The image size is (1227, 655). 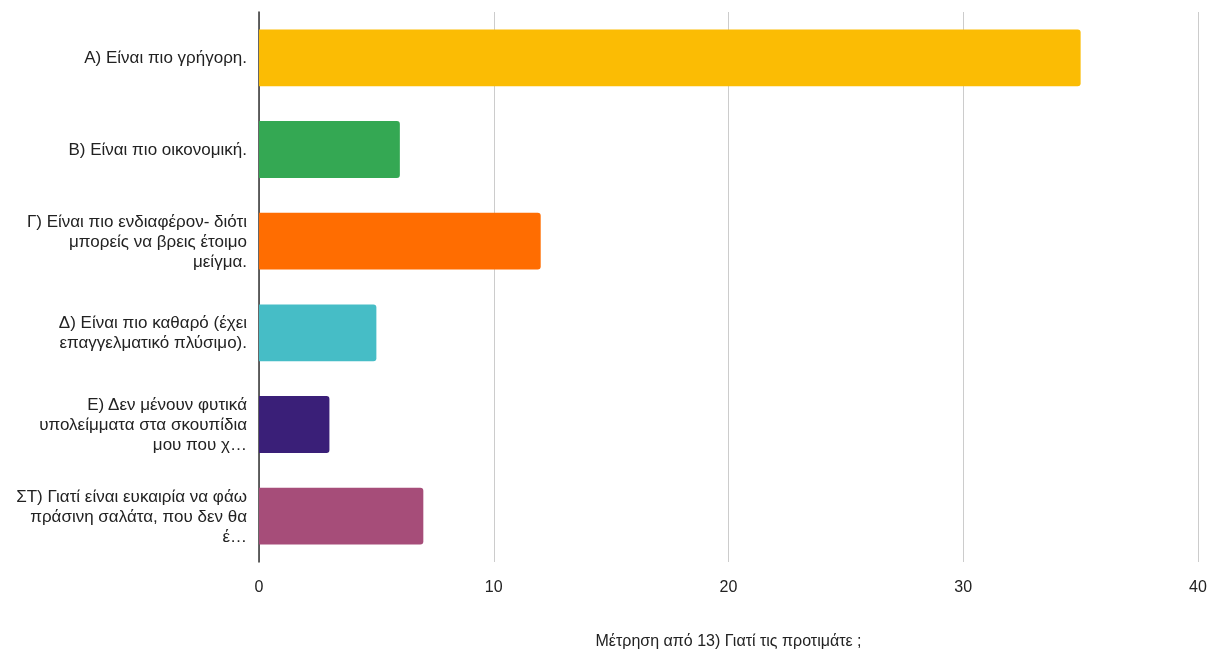 What do you see at coordinates (493, 586) in the screenshot?
I see `x-tick-label: 10` at bounding box center [493, 586].